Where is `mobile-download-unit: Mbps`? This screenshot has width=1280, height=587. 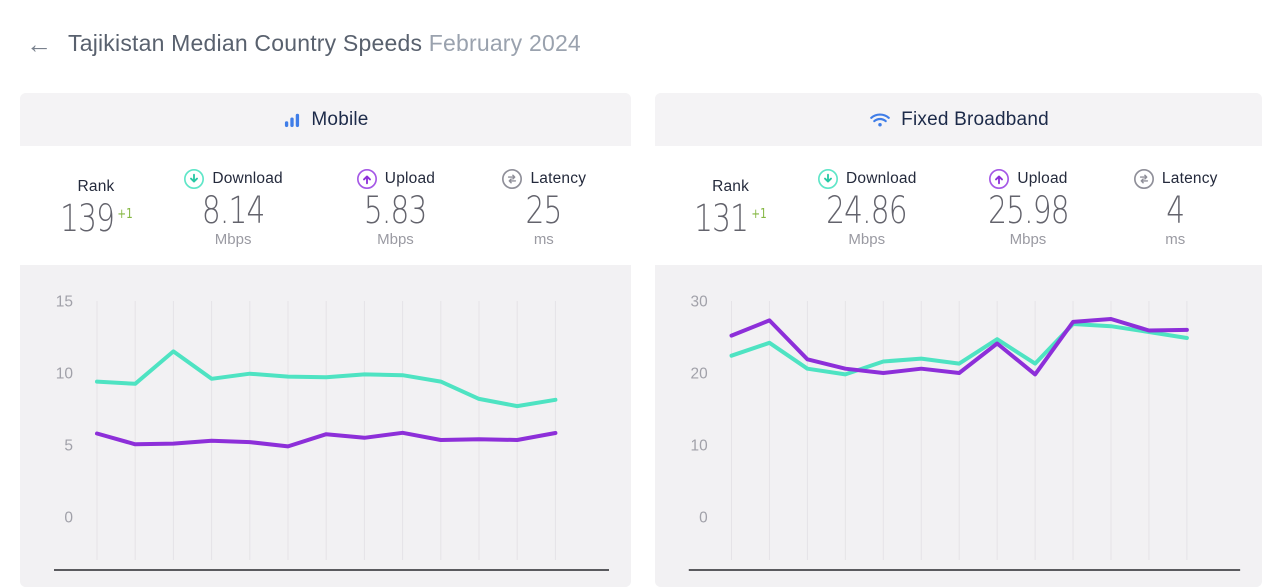 mobile-download-unit: Mbps is located at coordinates (233, 239).